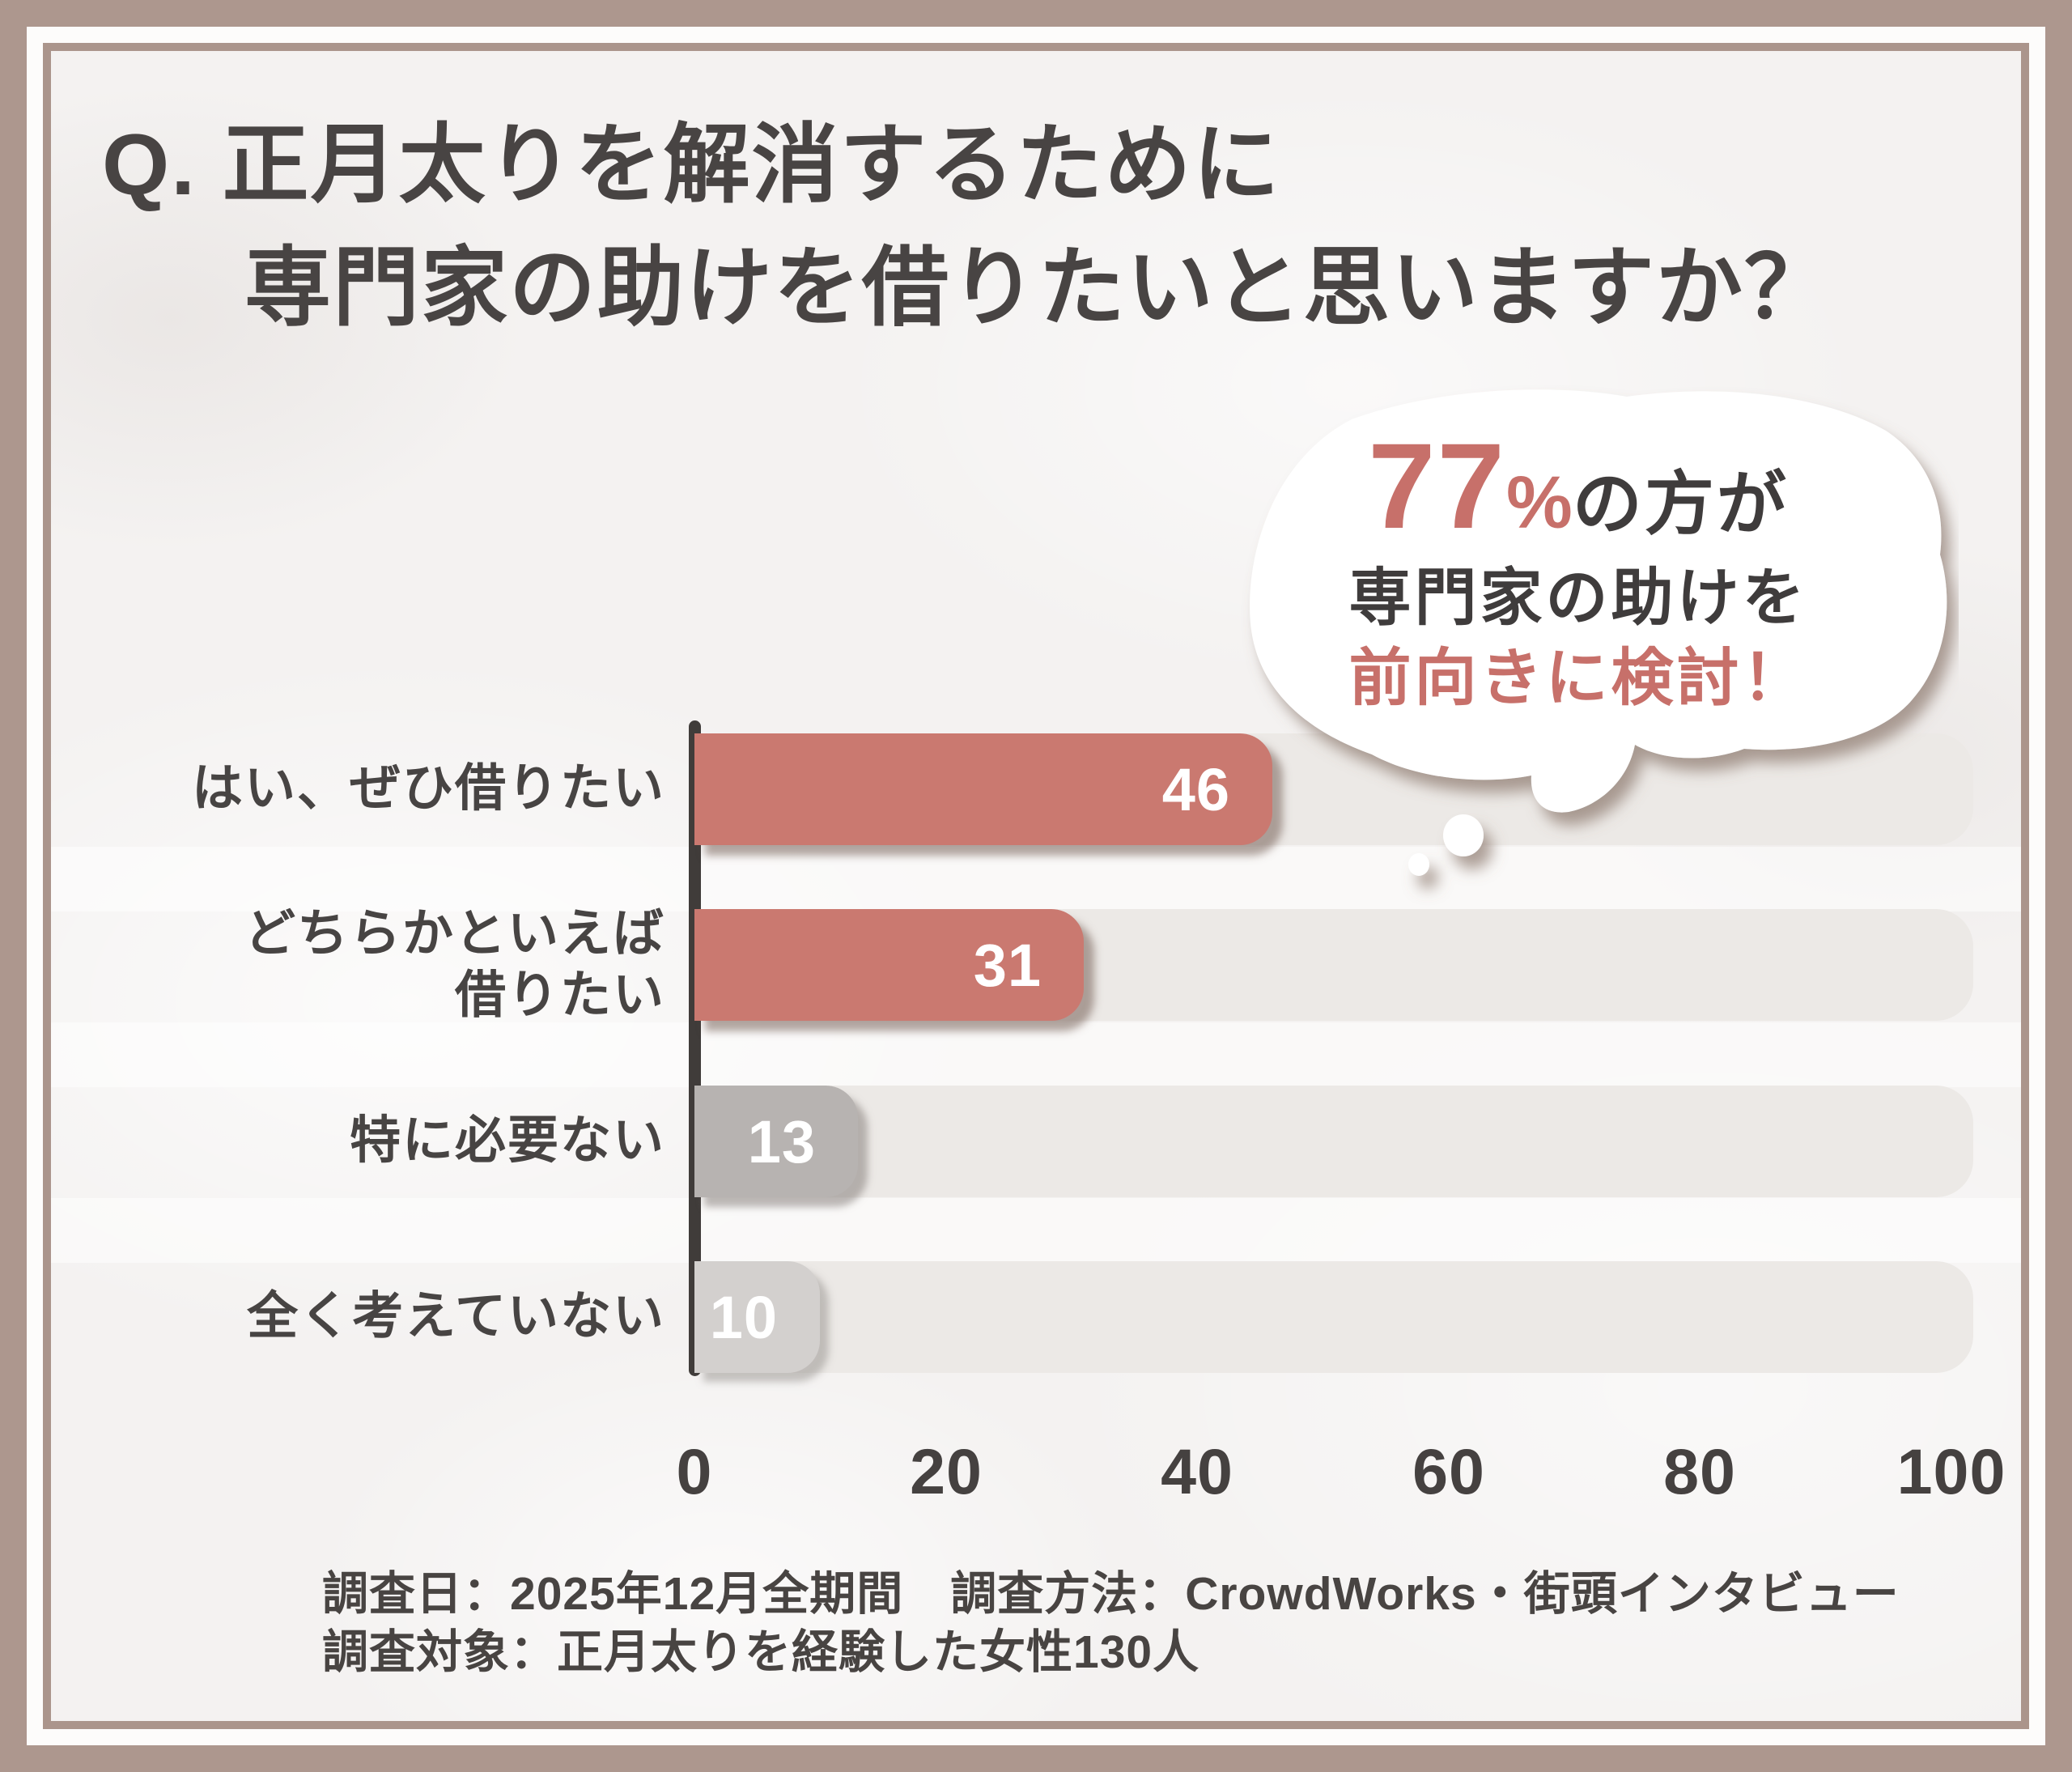 Image resolution: width=2072 pixels, height=1772 pixels. Describe the element at coordinates (889, 965) in the screenshot. I see `bar: 31` at that location.